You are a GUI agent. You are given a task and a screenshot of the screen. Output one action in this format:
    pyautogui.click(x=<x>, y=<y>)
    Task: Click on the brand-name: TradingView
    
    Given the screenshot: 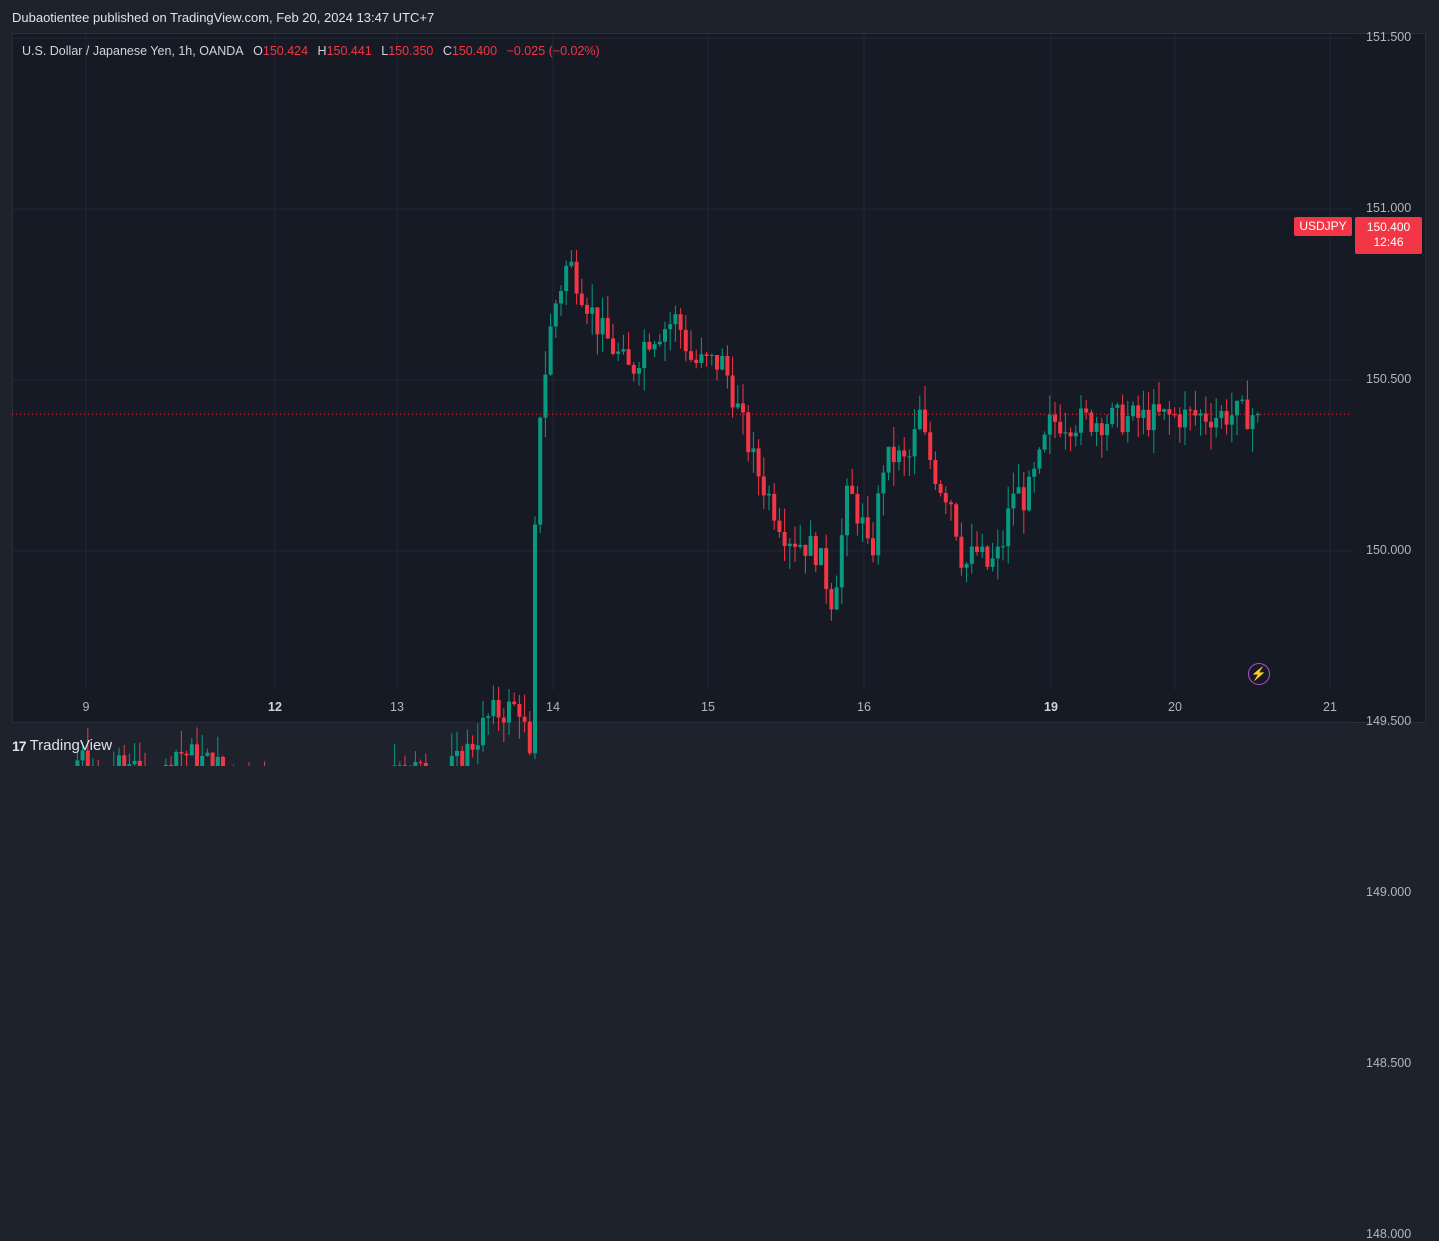 What is the action you would take?
    pyautogui.click(x=71, y=745)
    